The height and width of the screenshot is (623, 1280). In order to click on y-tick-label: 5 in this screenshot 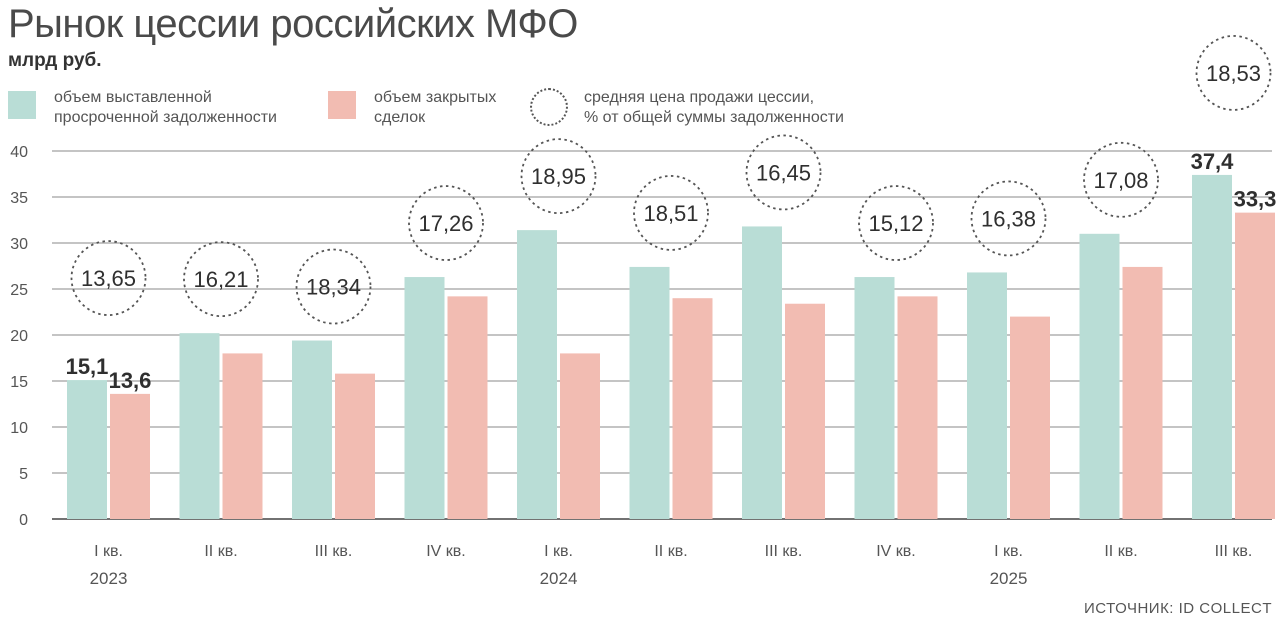, I will do `click(23, 474)`.